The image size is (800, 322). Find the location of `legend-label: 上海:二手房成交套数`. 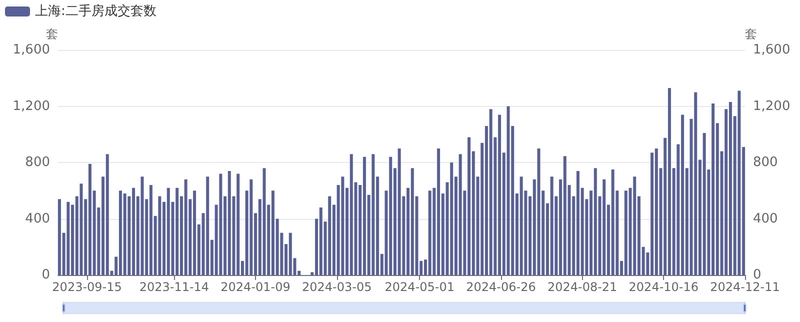

legend-label: 上海:二手房成交套数 is located at coordinates (95, 11).